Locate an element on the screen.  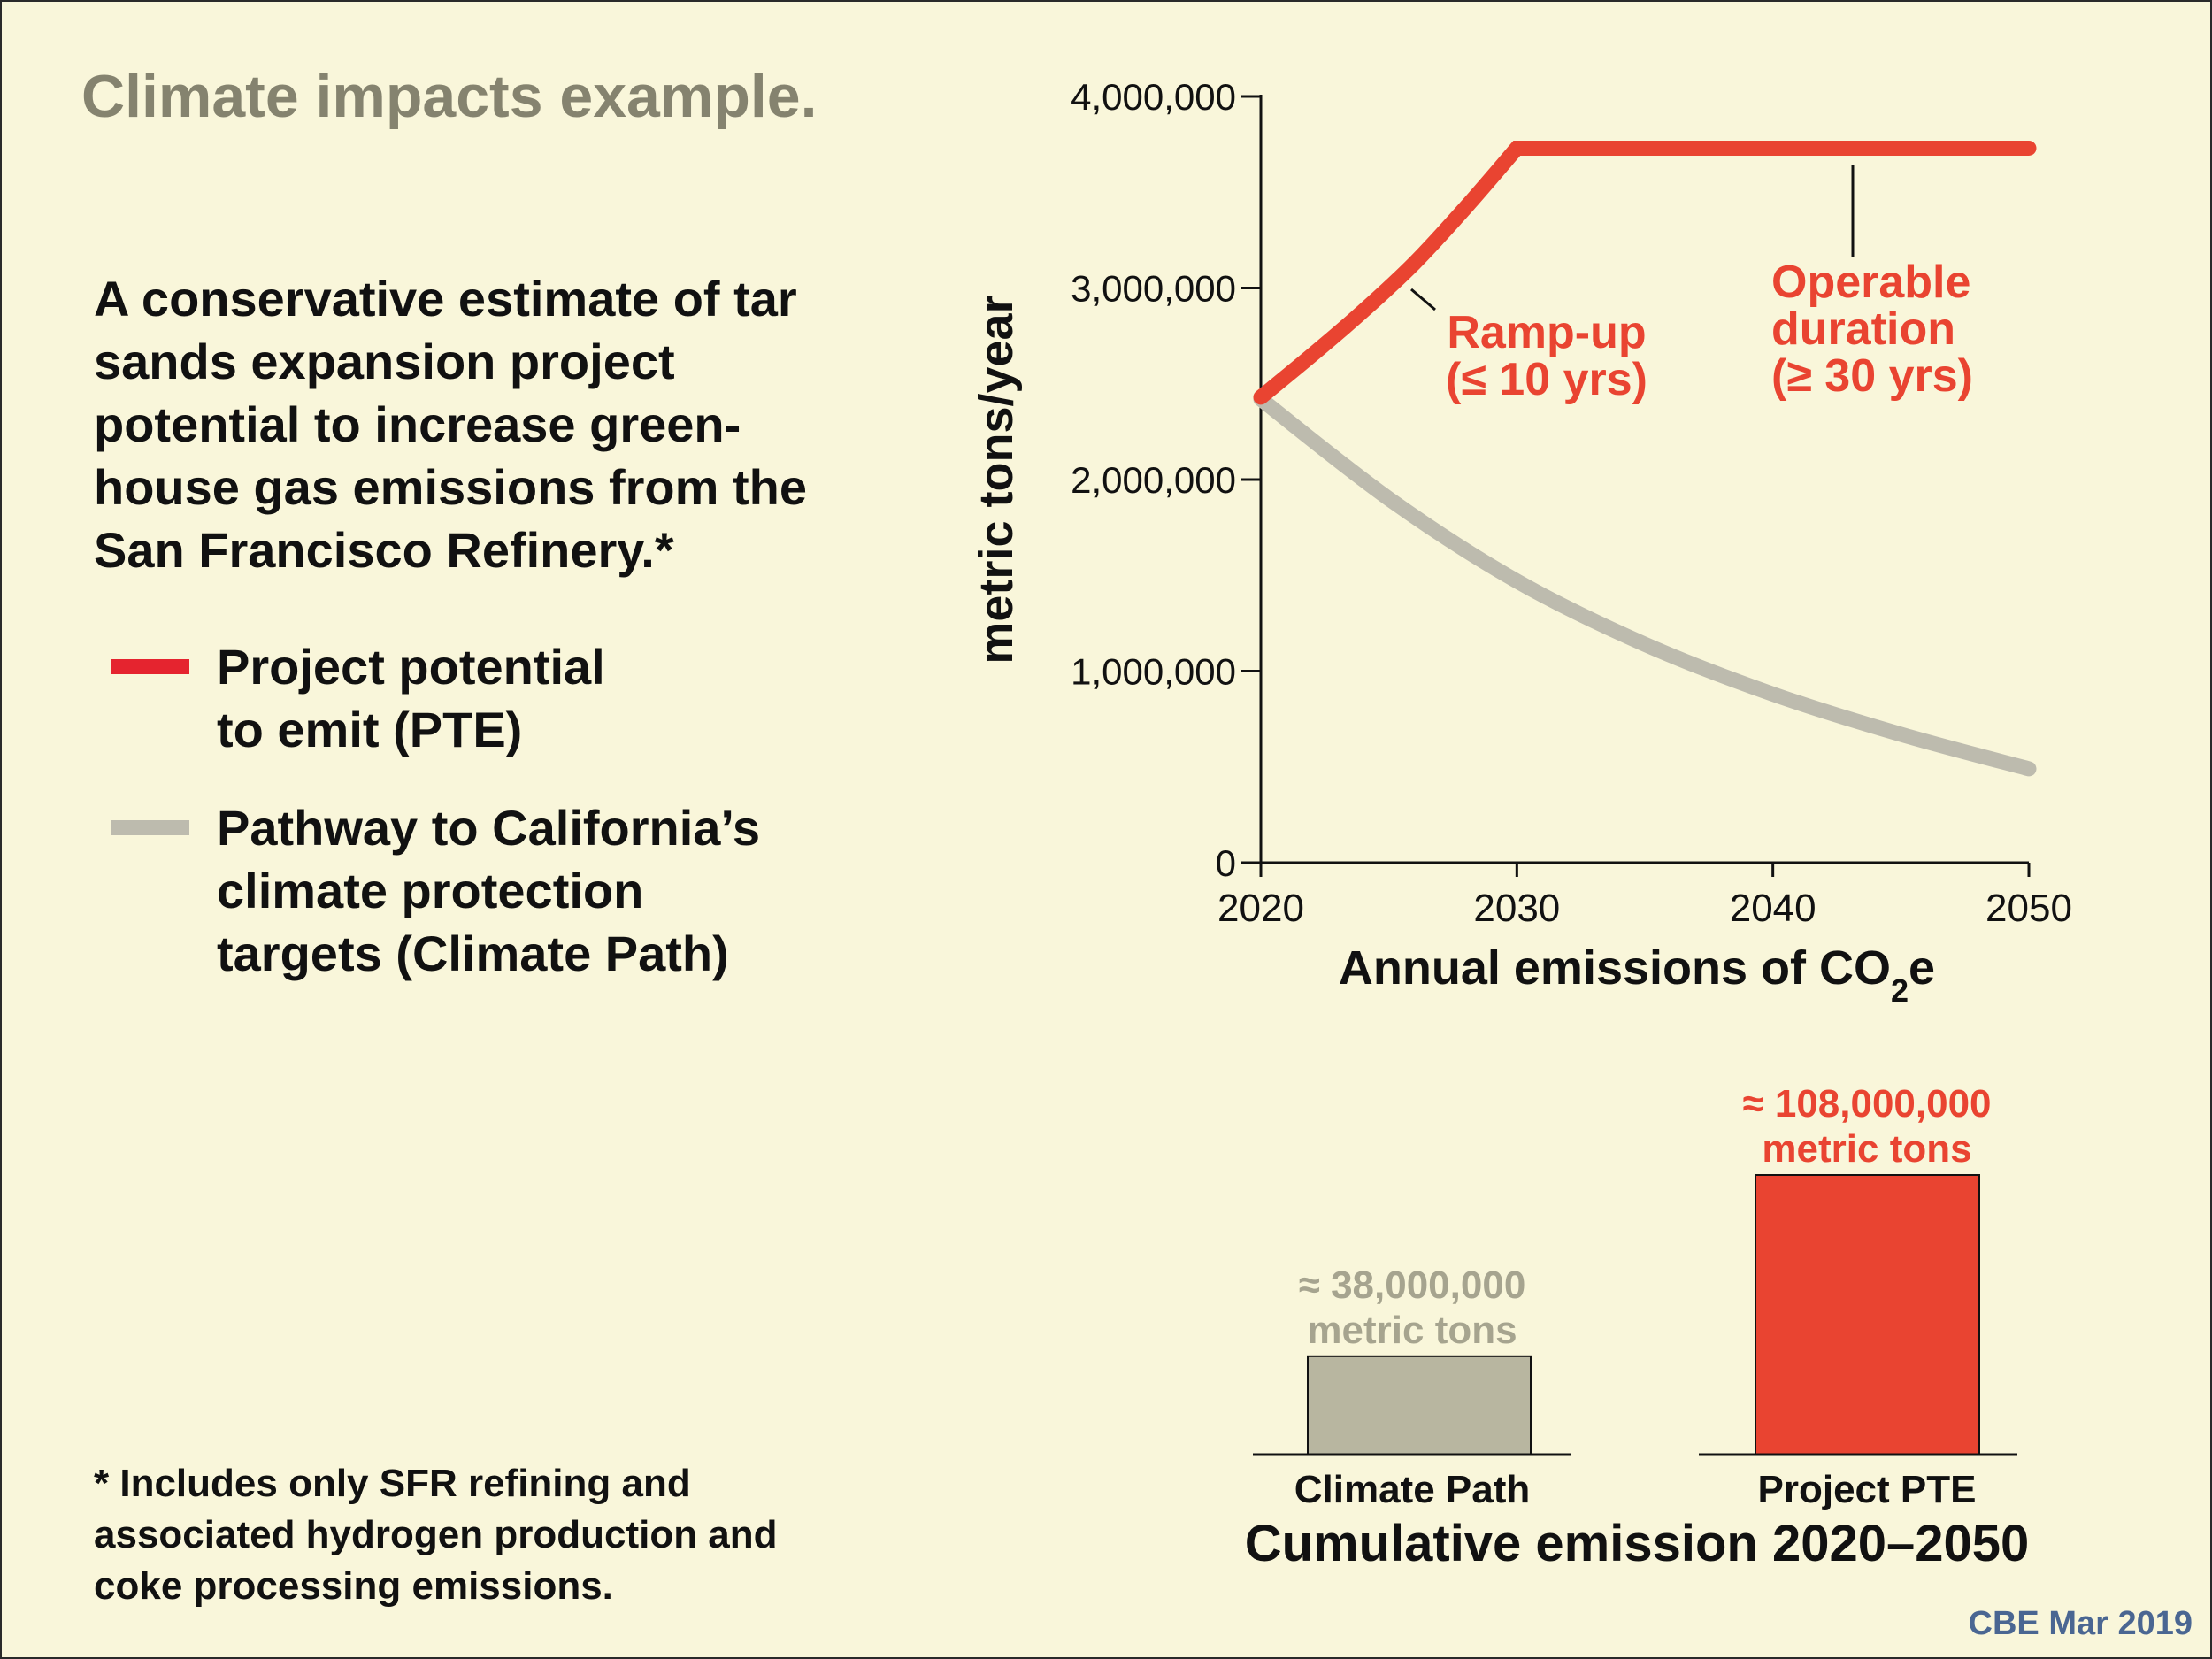
series-line-climate-path is located at coordinates (1645, 584).